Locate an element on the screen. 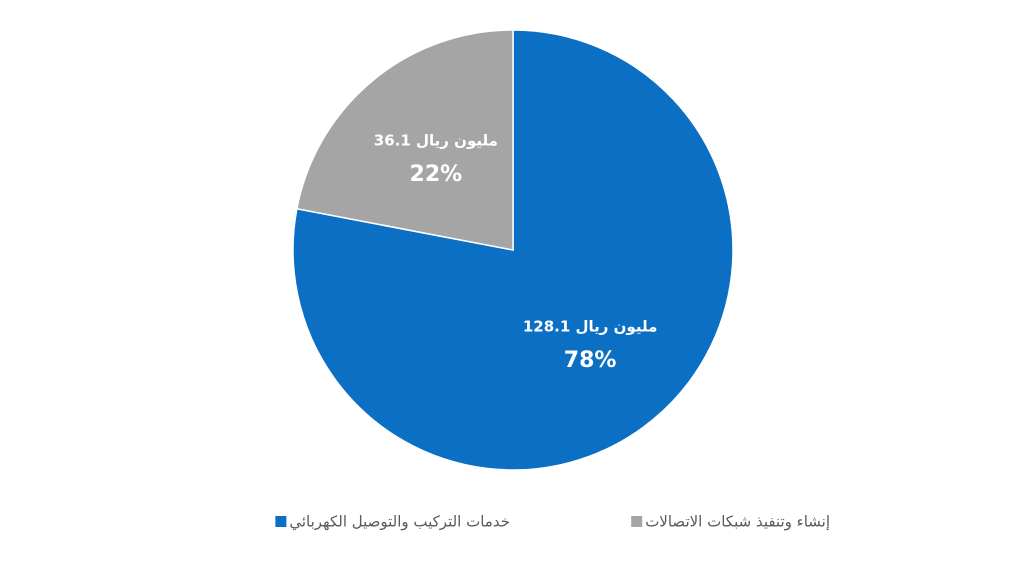 The width and height of the screenshot is (1024, 566). amount-label: 36.1 مليون ريال is located at coordinates (436, 140).